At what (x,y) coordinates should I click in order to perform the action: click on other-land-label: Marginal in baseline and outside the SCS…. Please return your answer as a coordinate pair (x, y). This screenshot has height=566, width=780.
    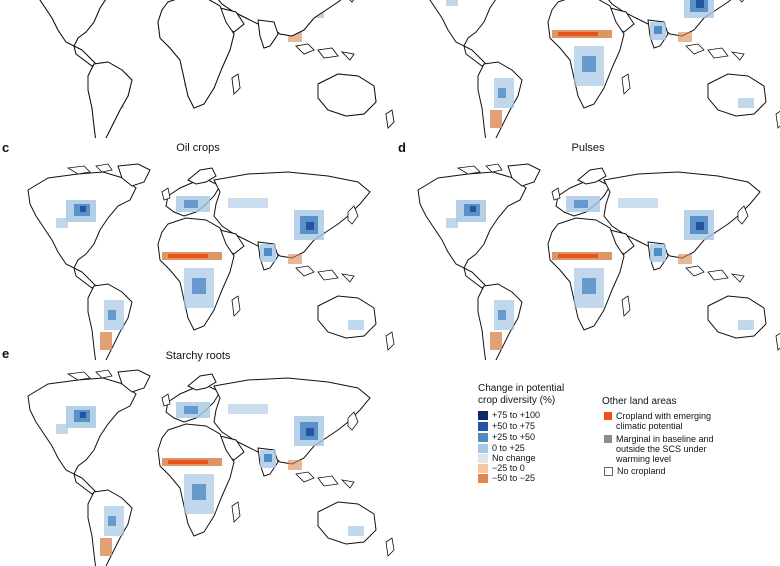
    Looking at the image, I should click on (665, 449).